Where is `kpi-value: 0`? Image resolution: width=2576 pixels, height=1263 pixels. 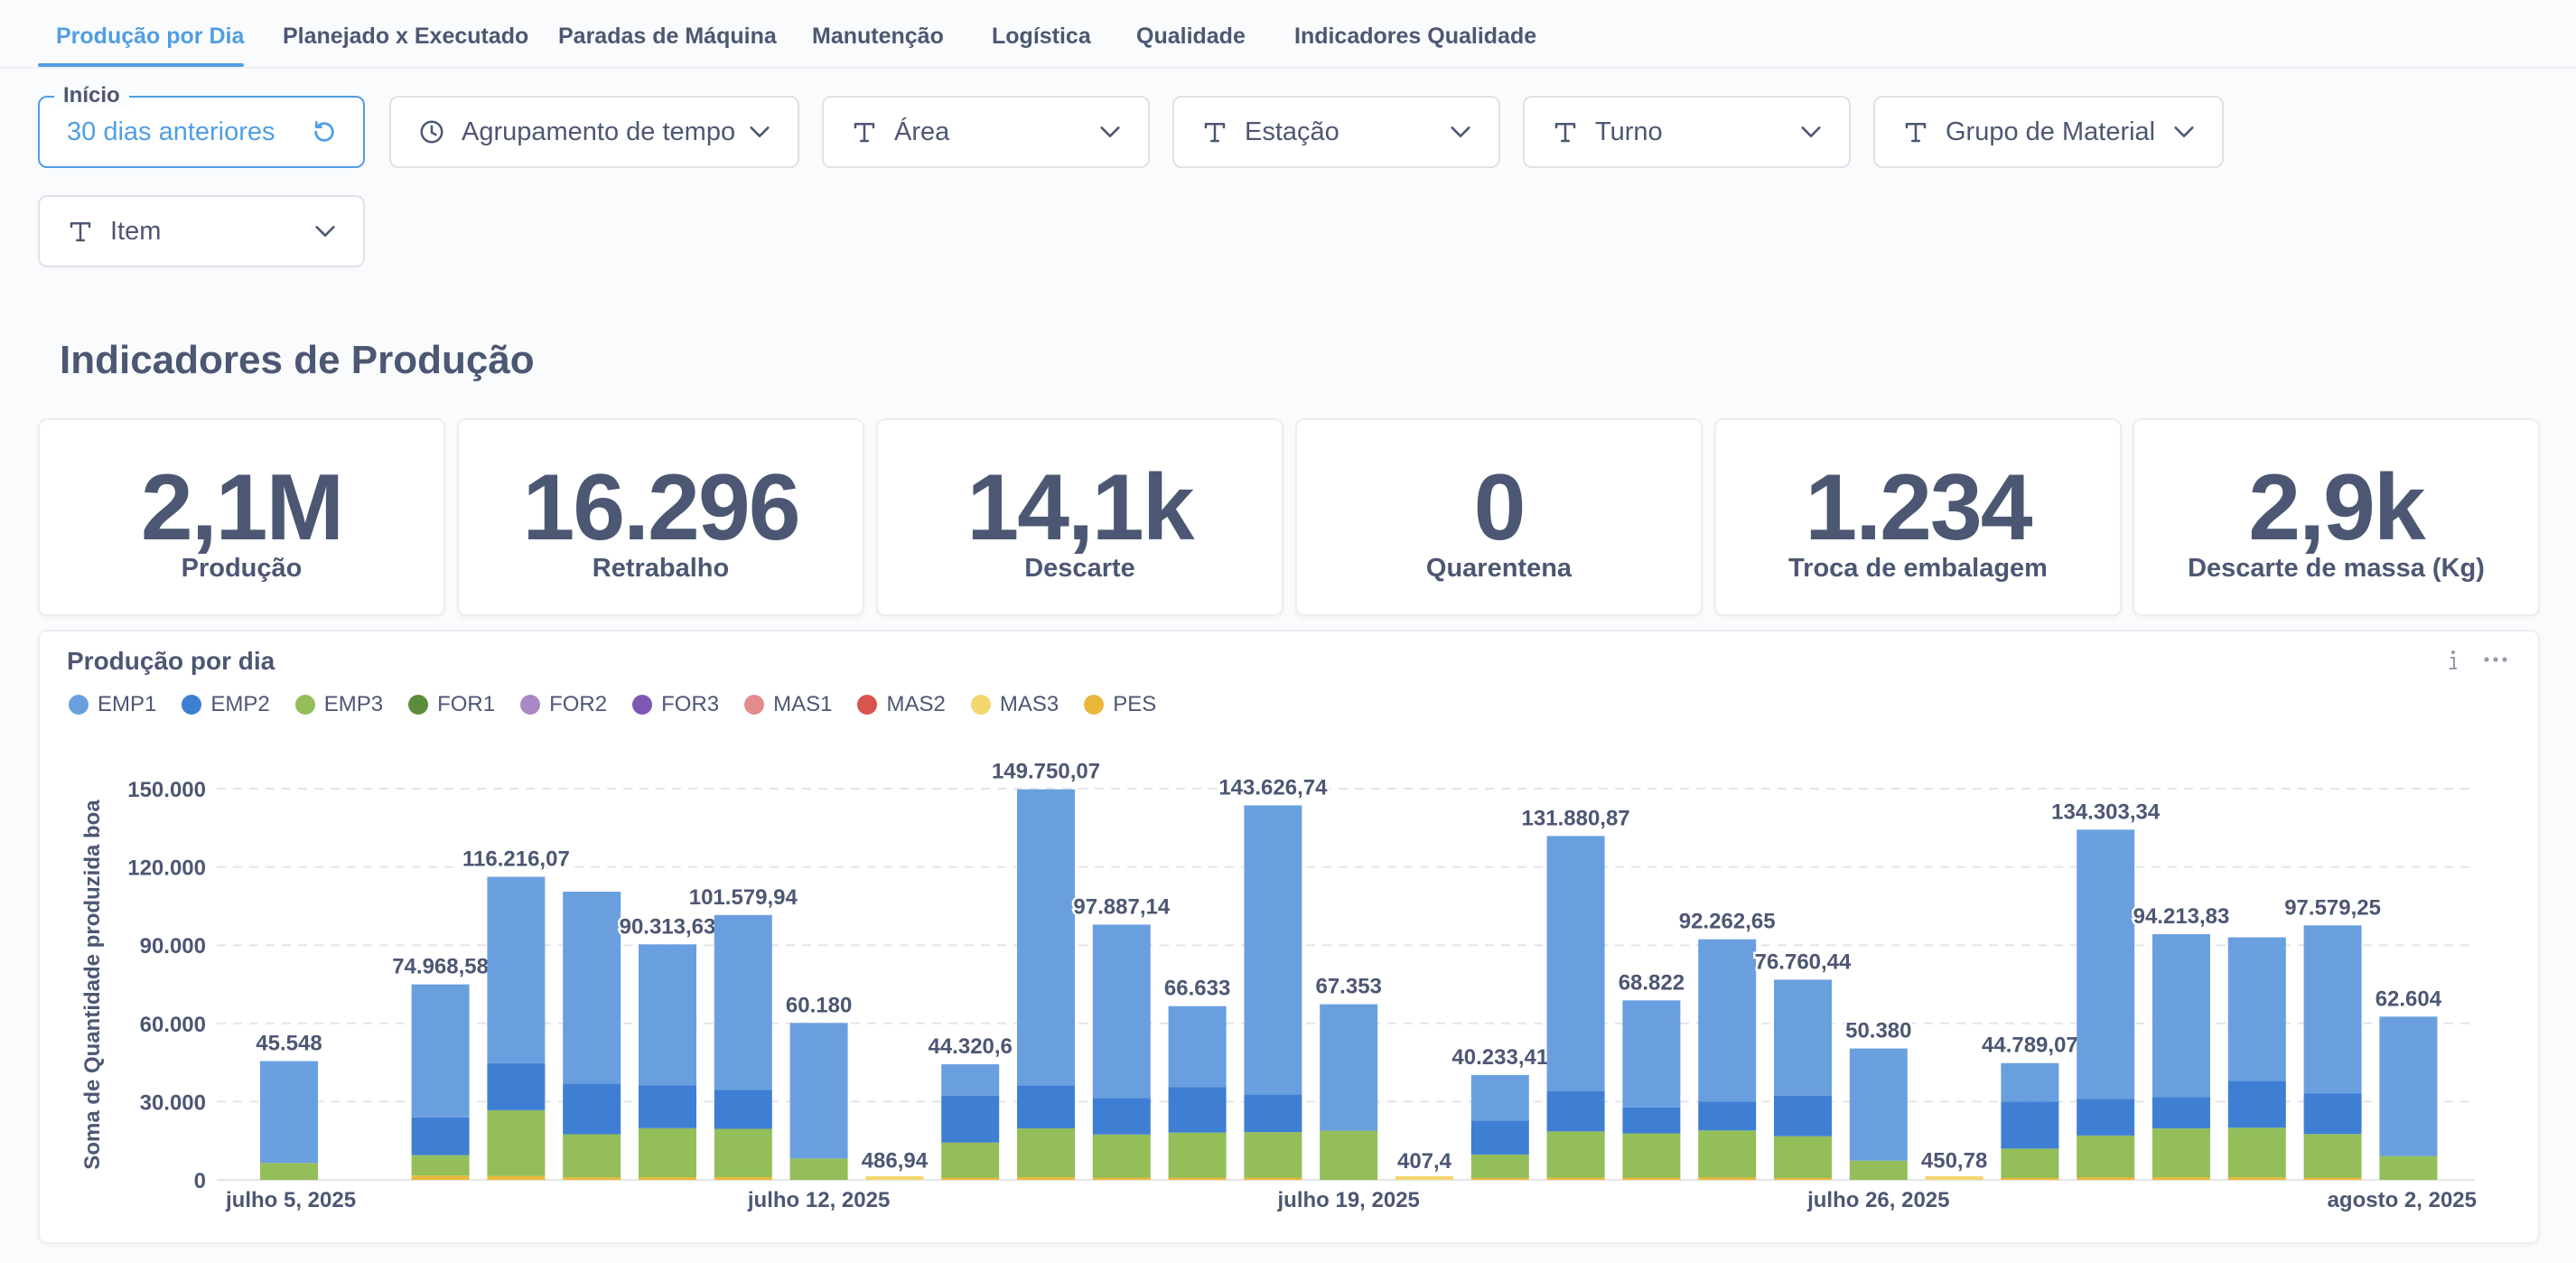 kpi-value: 0 is located at coordinates (1499, 508).